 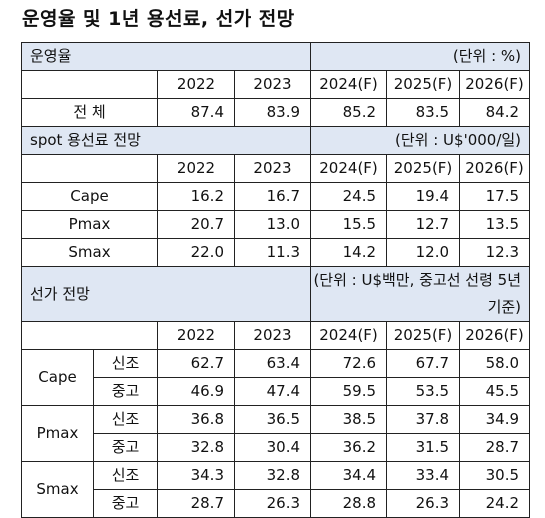 I want to click on value-cell: 14.2, so click(x=349, y=252).